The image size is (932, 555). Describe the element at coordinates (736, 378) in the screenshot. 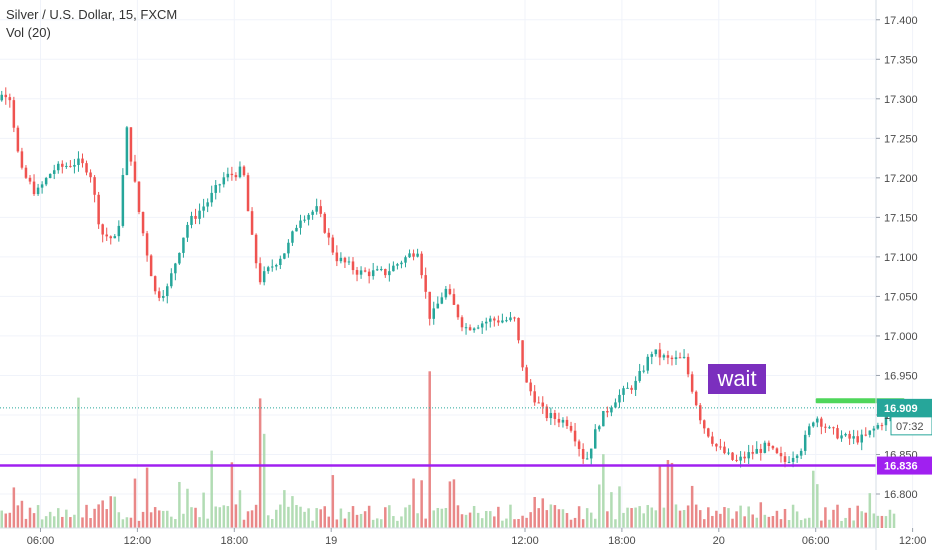

I see `annotation-label: wait` at that location.